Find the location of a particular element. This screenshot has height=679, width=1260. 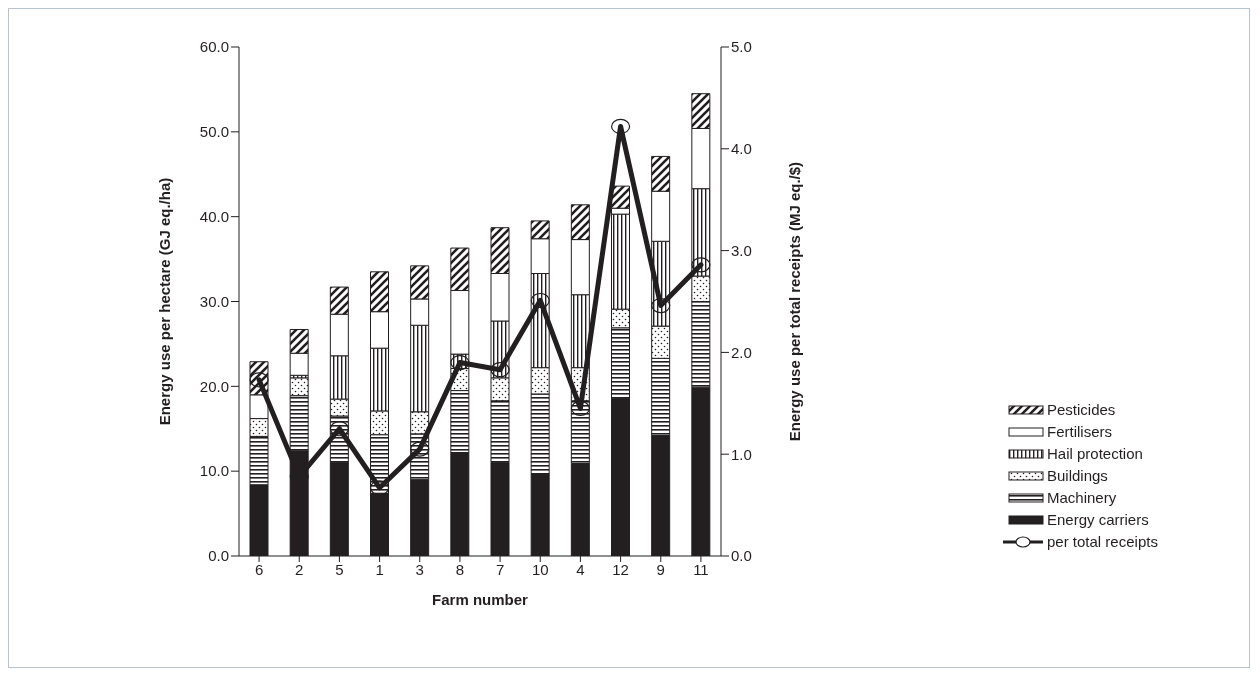

x-tick-label: 11 is located at coordinates (701, 569).